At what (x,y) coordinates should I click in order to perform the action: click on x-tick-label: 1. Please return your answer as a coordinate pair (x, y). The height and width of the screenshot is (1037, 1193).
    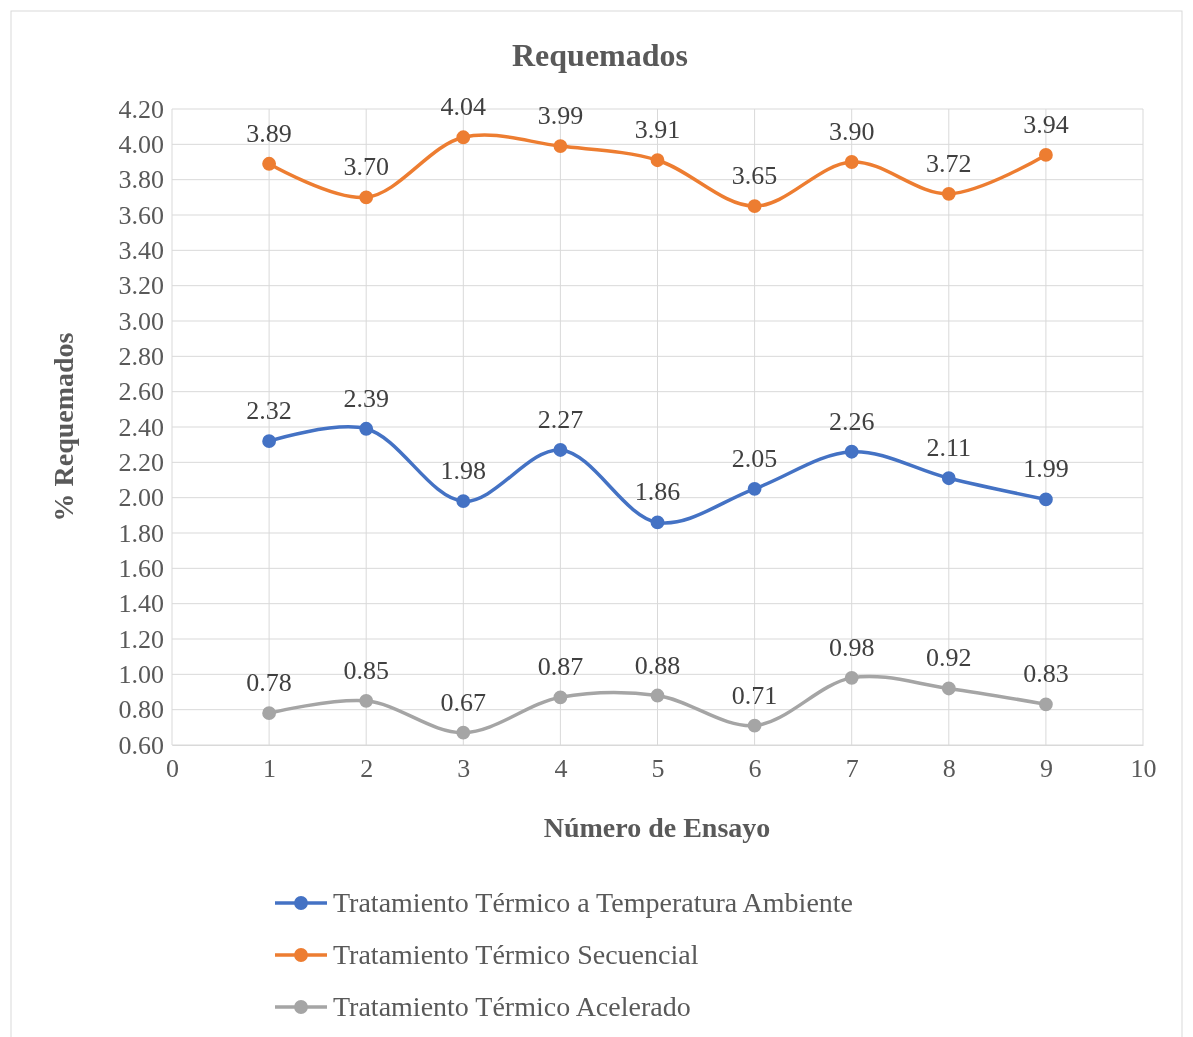
    Looking at the image, I should click on (270, 769).